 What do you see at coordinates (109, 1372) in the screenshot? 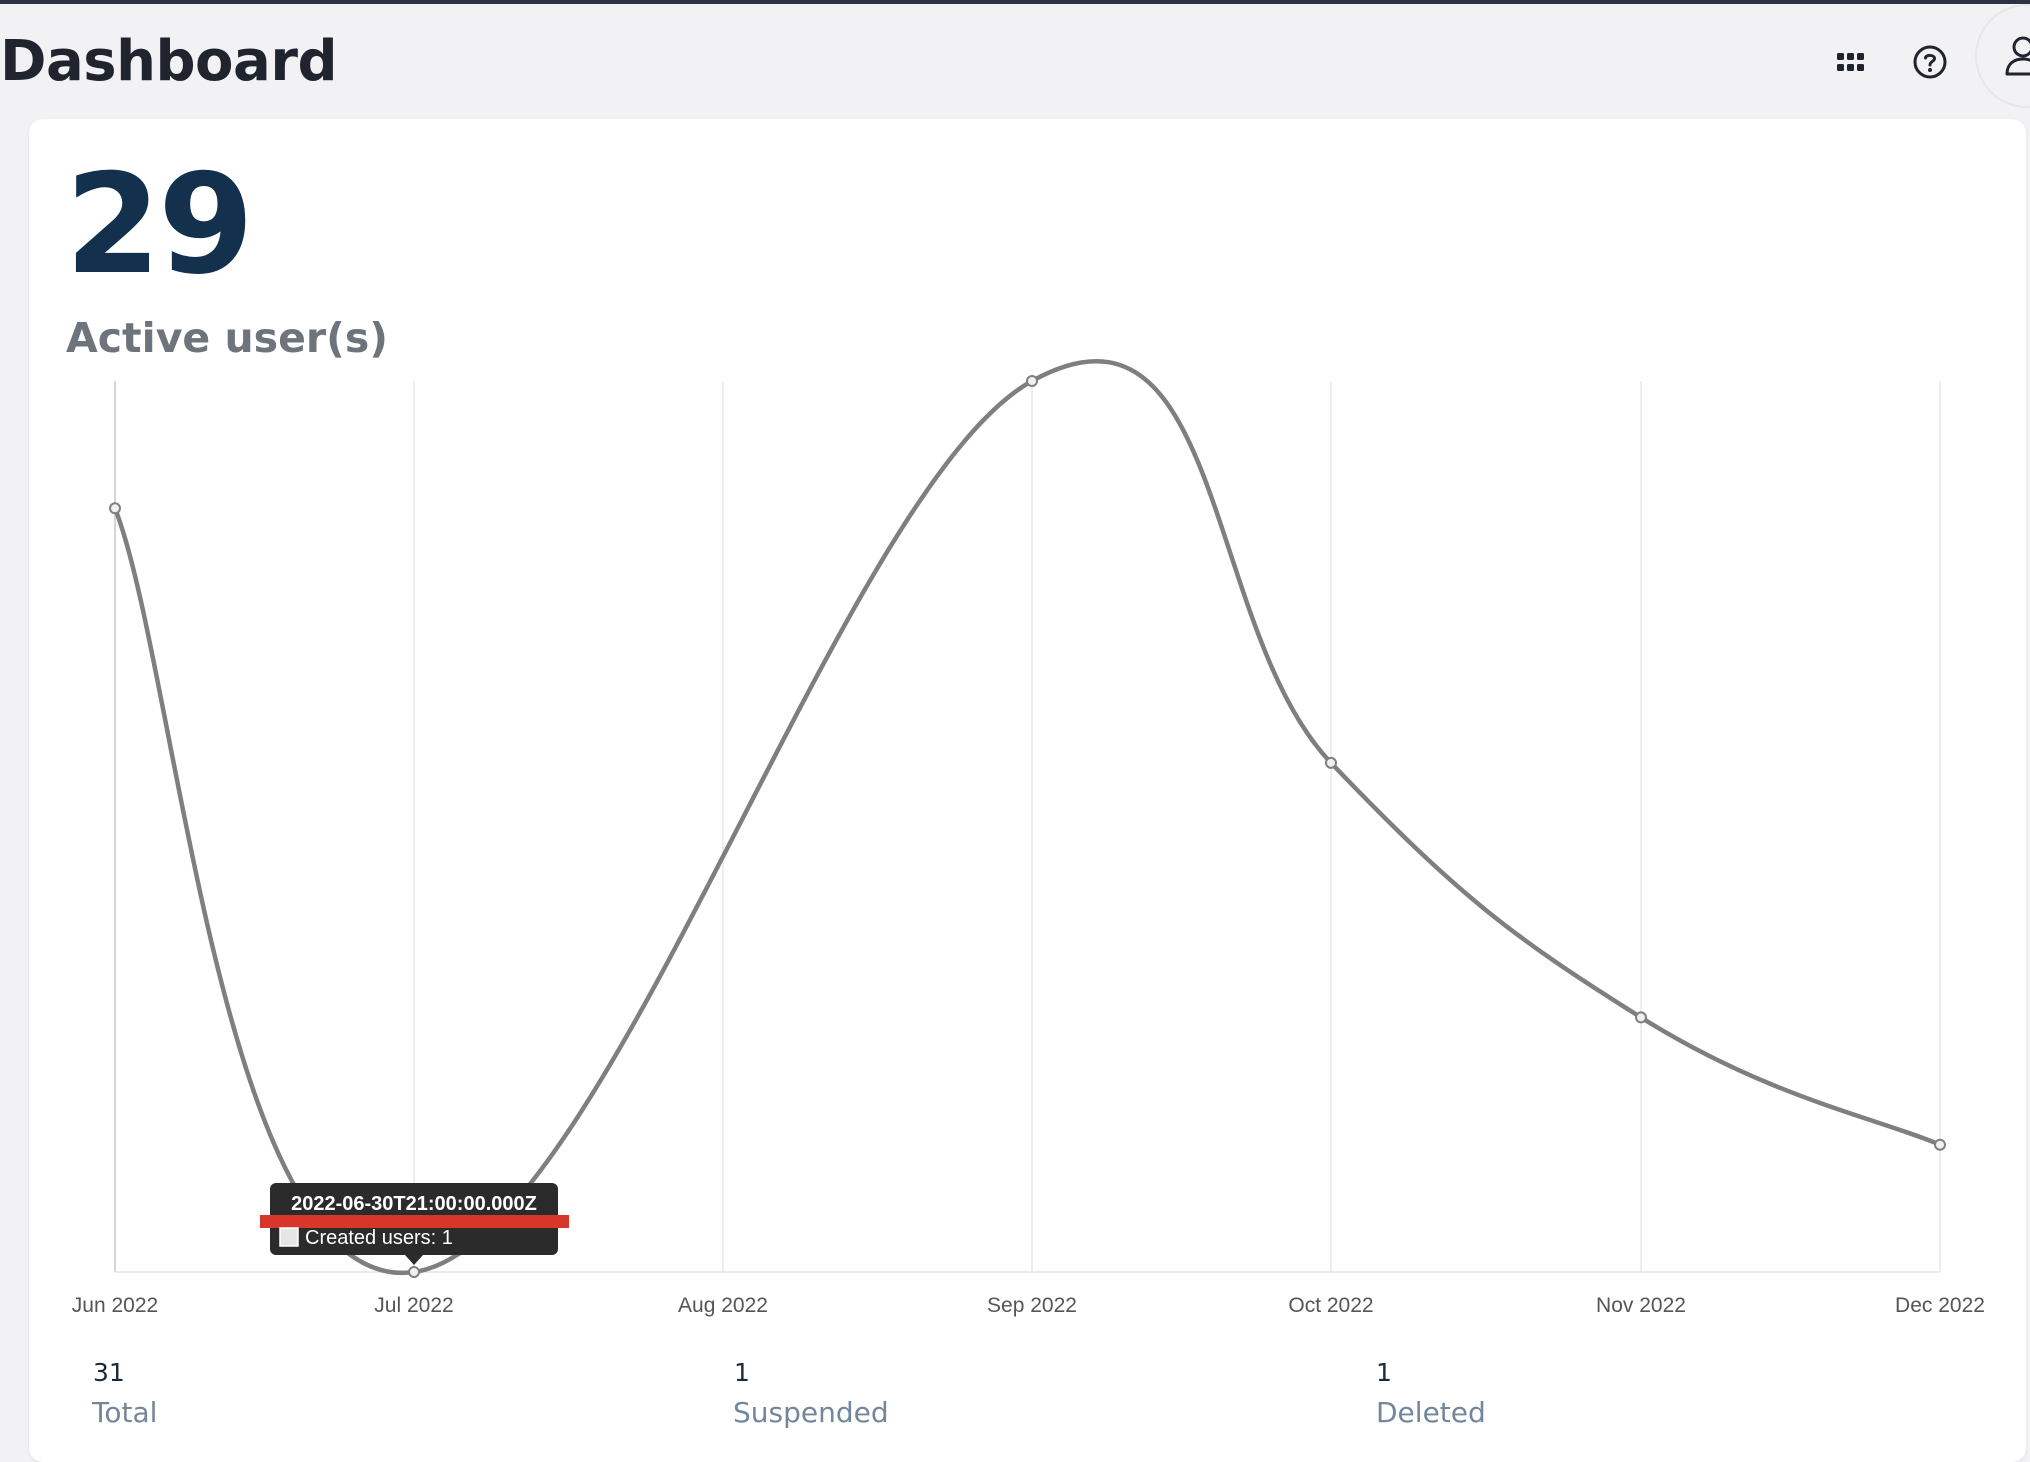
I see `stat-total-value: 31` at bounding box center [109, 1372].